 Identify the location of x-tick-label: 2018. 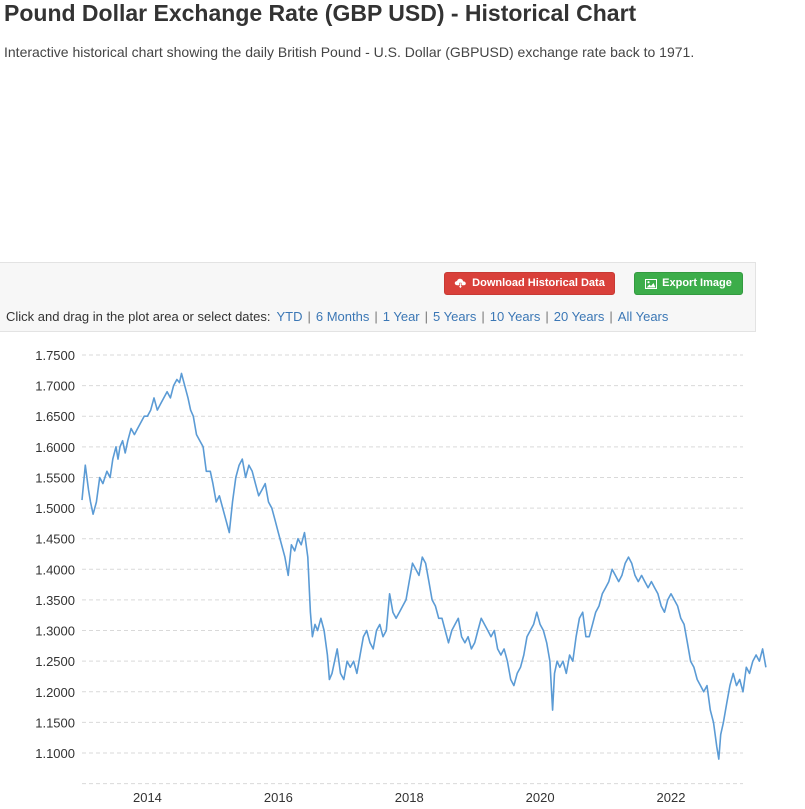
(409, 797).